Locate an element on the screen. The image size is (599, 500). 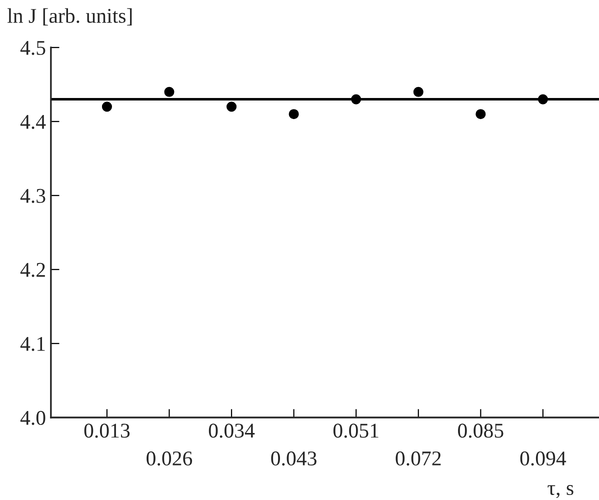
x-tick-label: 0.051 is located at coordinates (355, 431).